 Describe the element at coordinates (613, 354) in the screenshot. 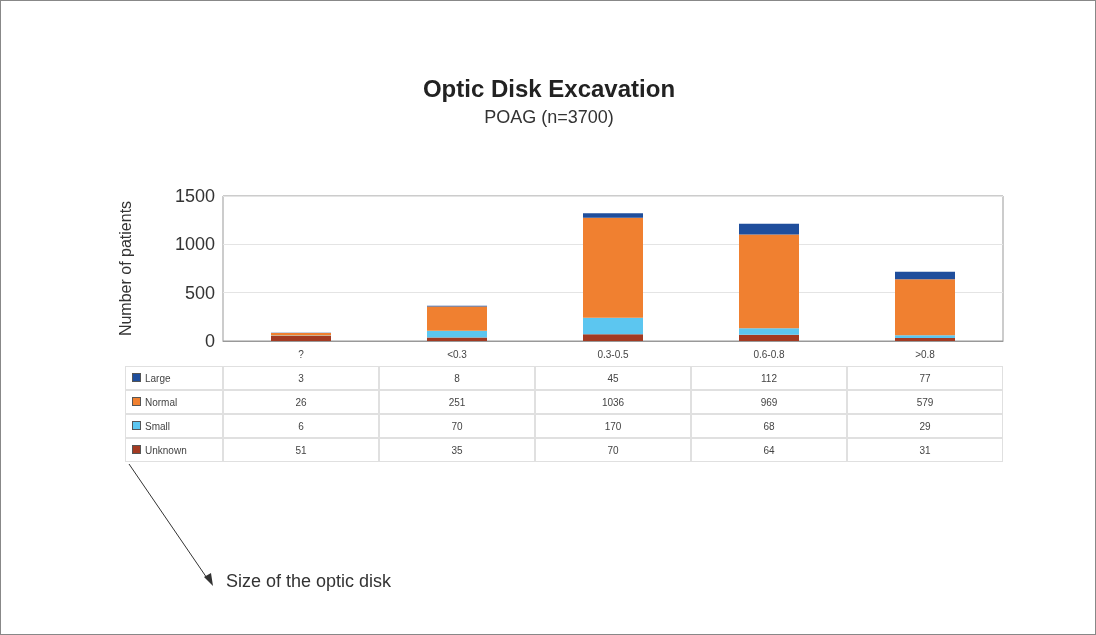

I see `x-tick-label: 0.3-0.5` at that location.